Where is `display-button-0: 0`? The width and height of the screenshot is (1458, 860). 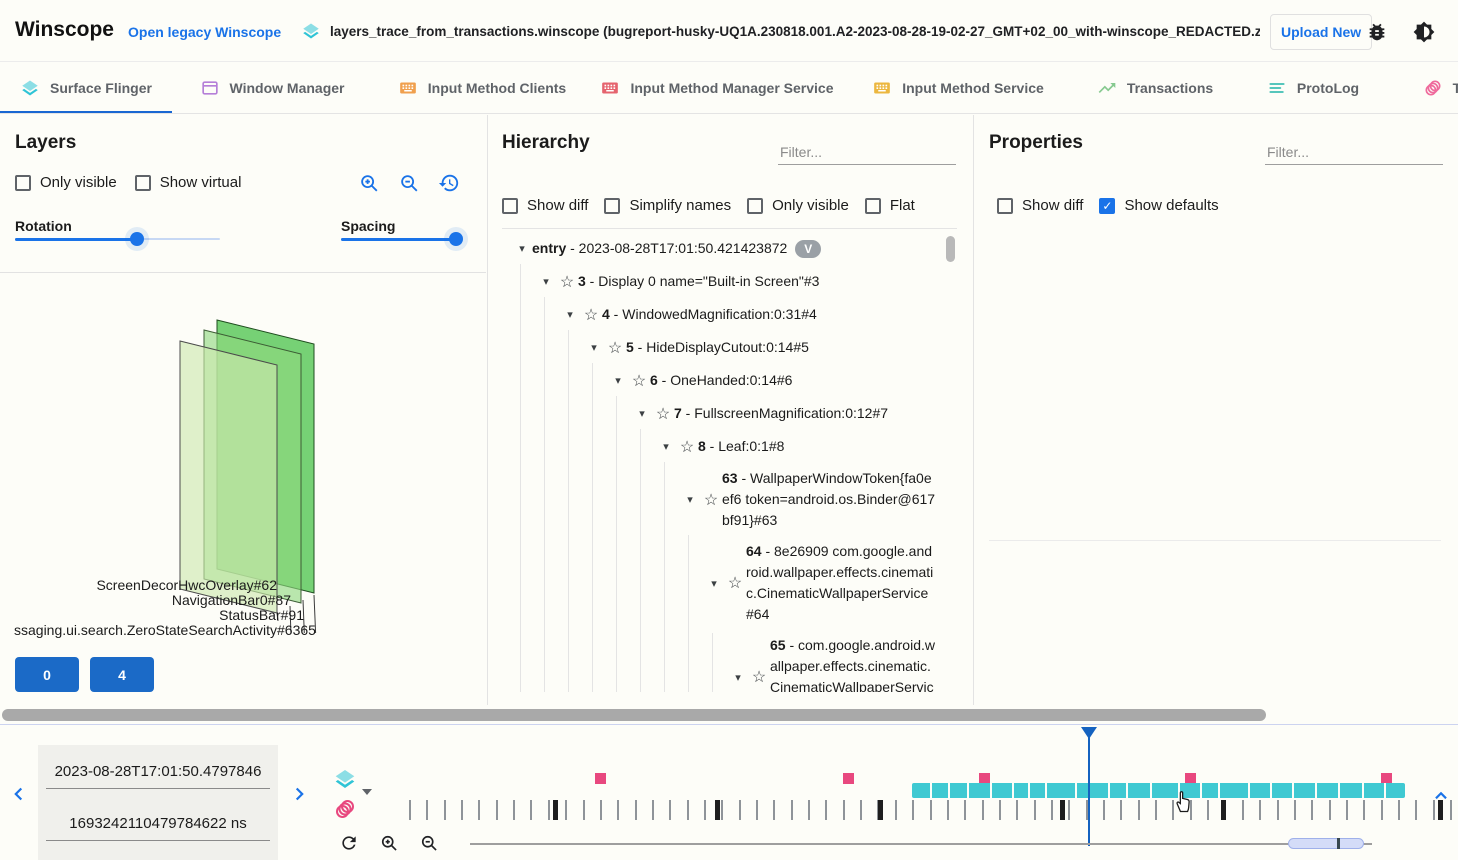 display-button-0: 0 is located at coordinates (47, 674).